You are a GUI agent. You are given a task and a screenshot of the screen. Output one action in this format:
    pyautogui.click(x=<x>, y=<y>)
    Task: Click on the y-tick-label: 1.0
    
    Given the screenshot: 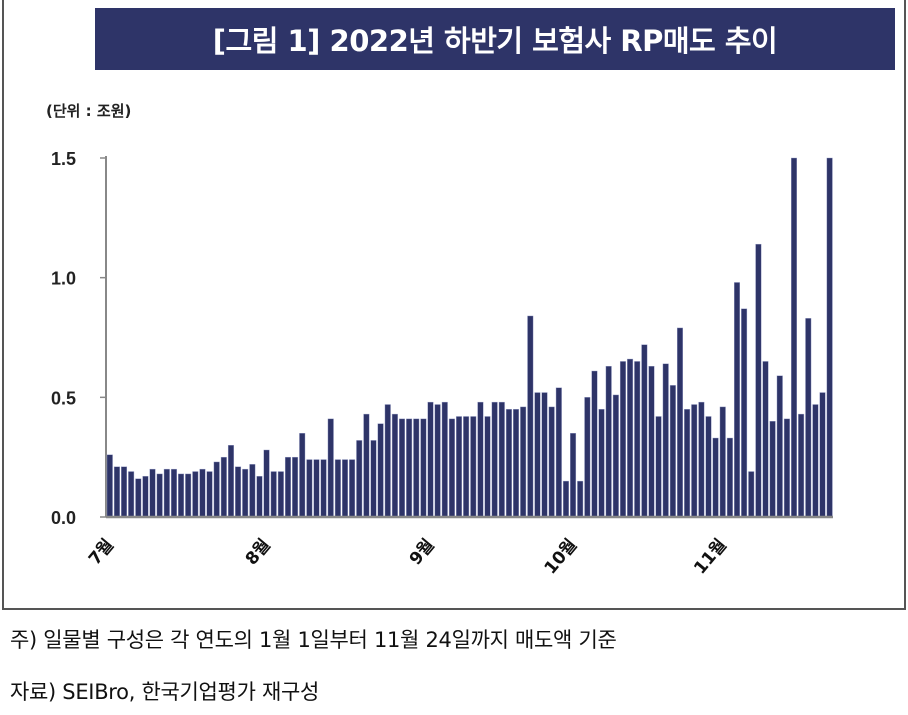 What is the action you would take?
    pyautogui.click(x=63, y=279)
    